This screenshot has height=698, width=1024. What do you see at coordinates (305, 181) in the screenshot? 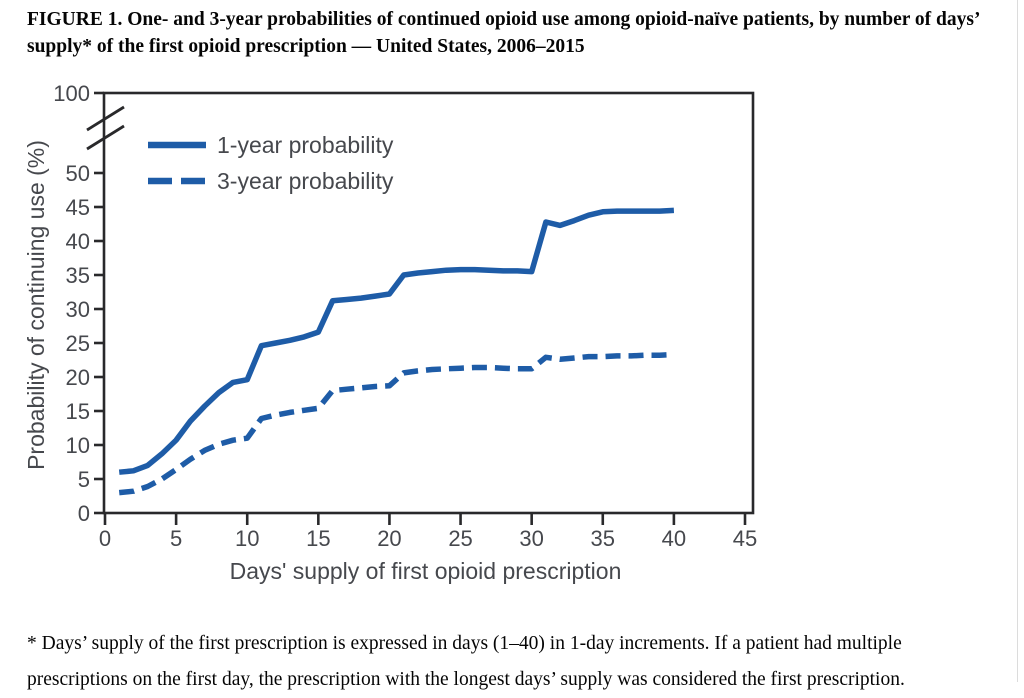
I see `legend-label: 3-year probability` at bounding box center [305, 181].